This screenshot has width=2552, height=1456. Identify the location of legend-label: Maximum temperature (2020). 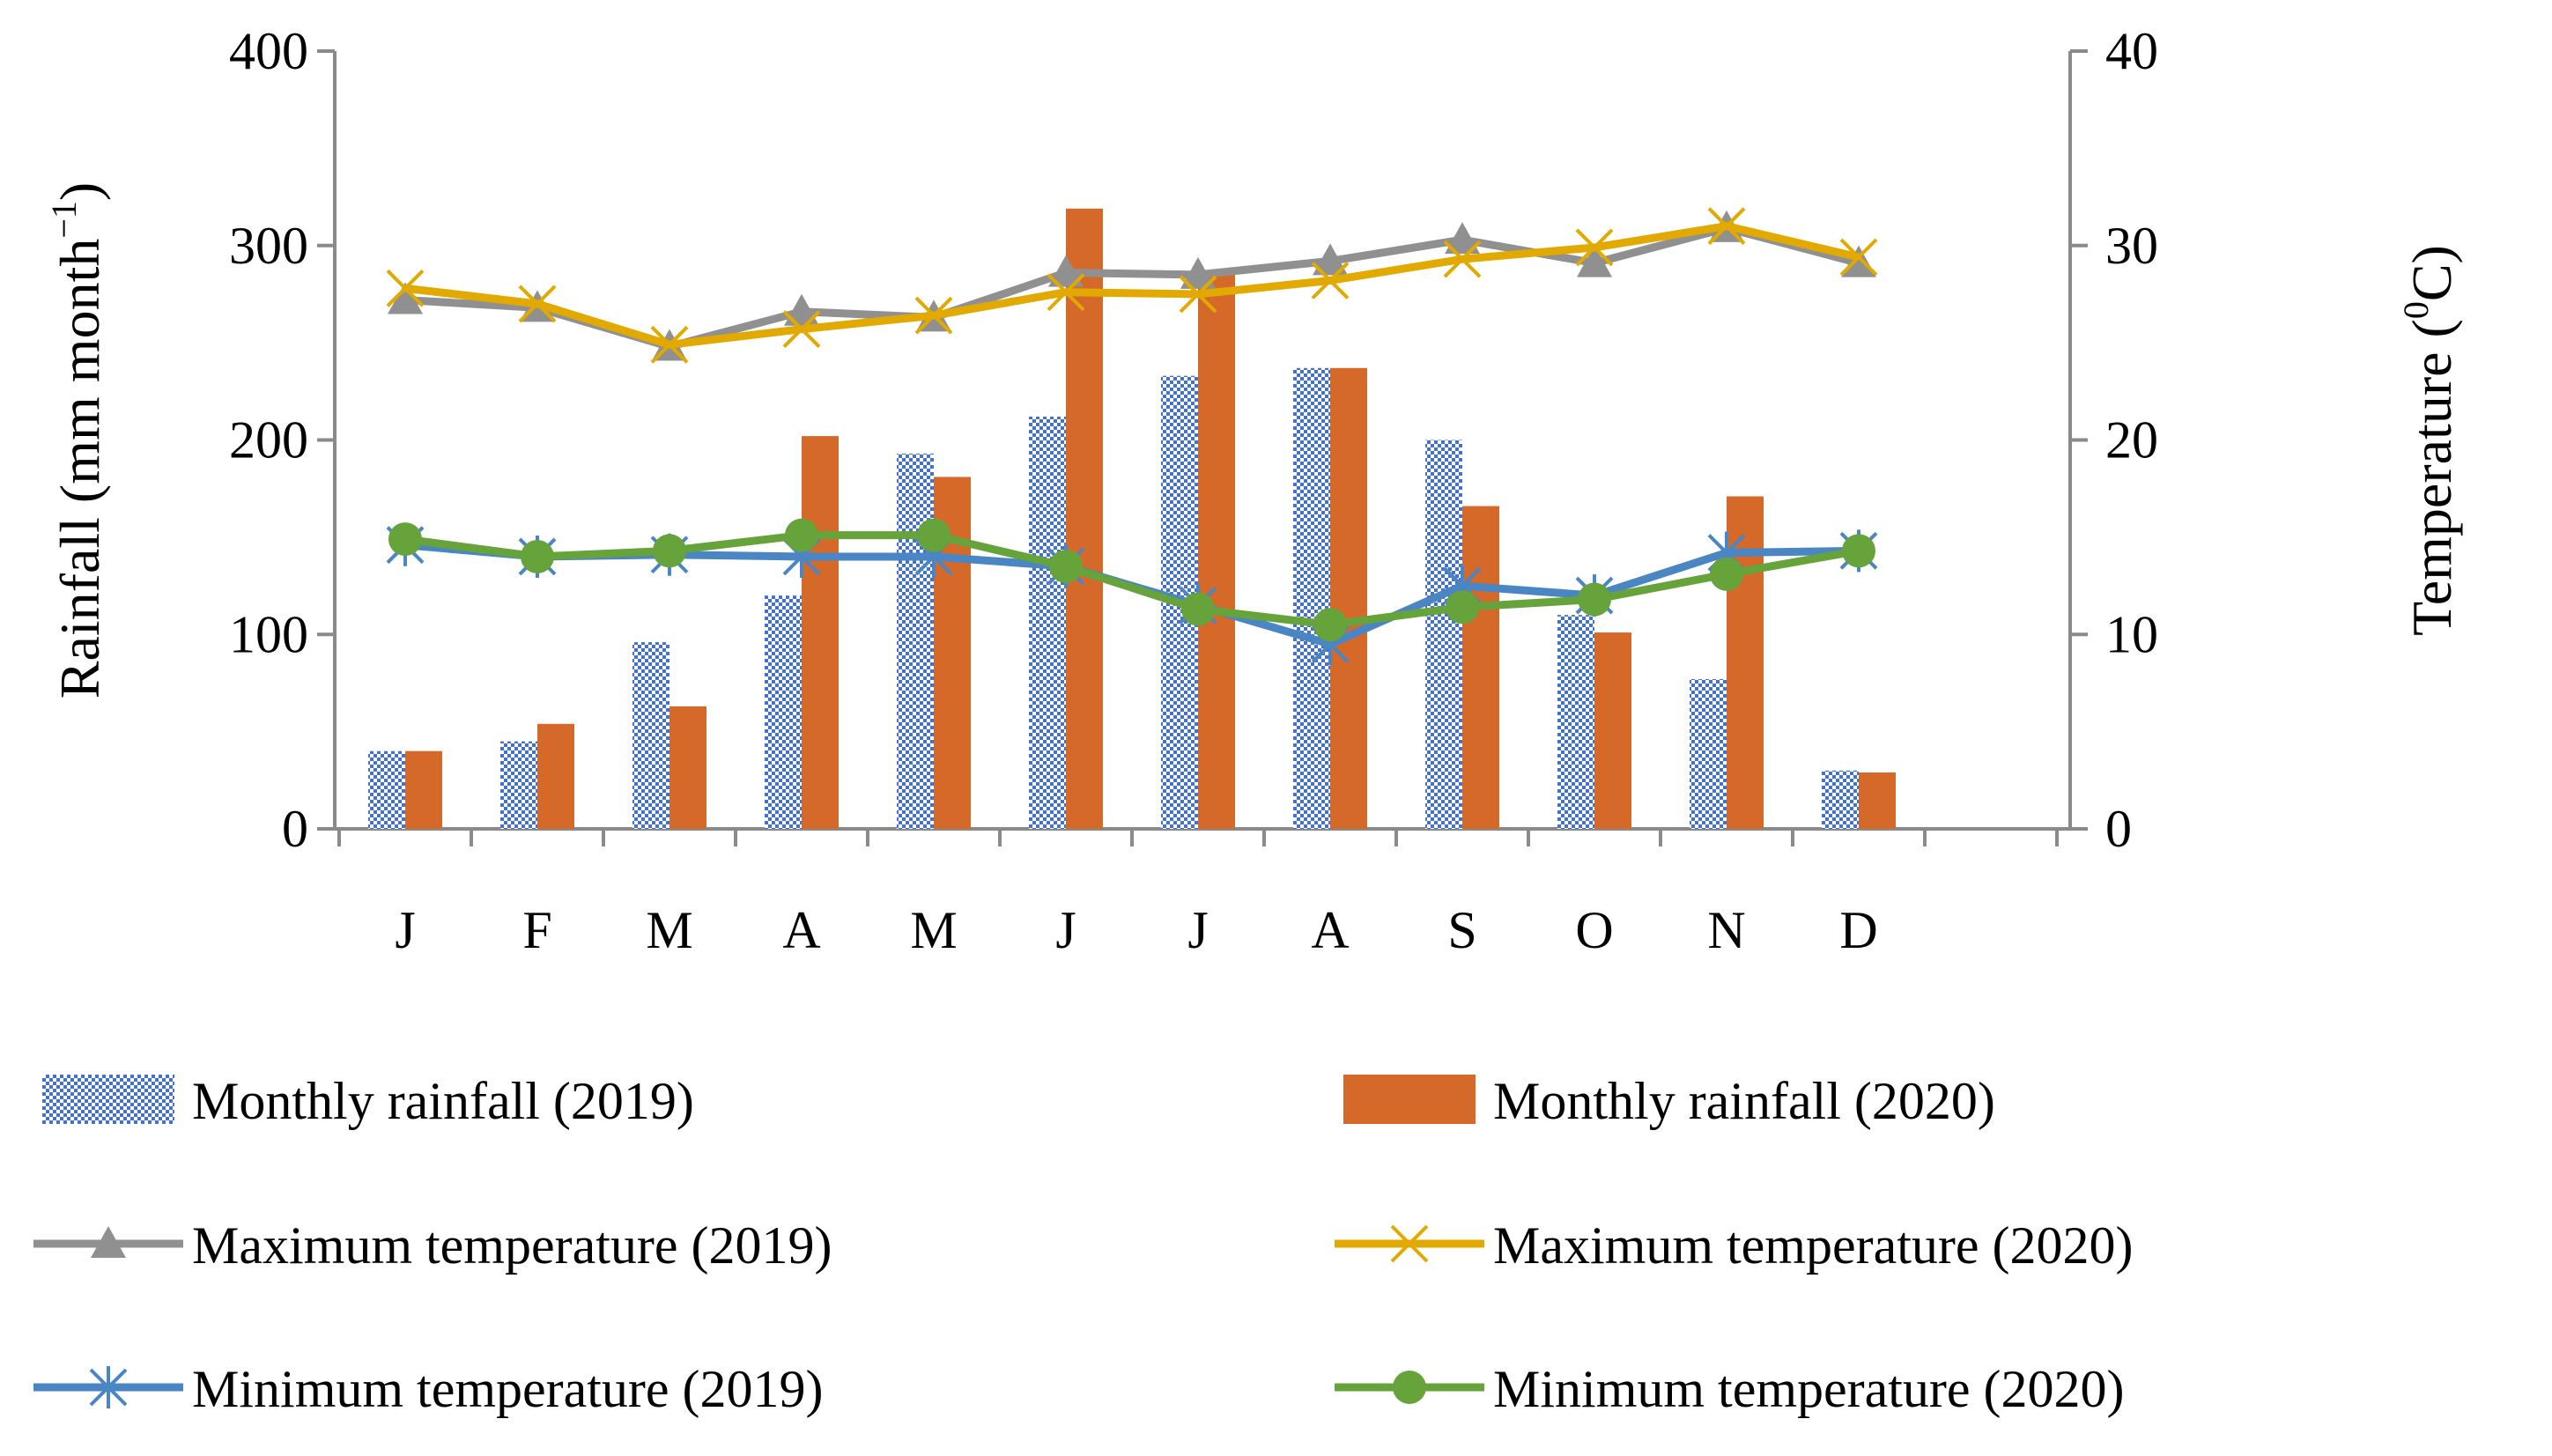
(1813, 1245).